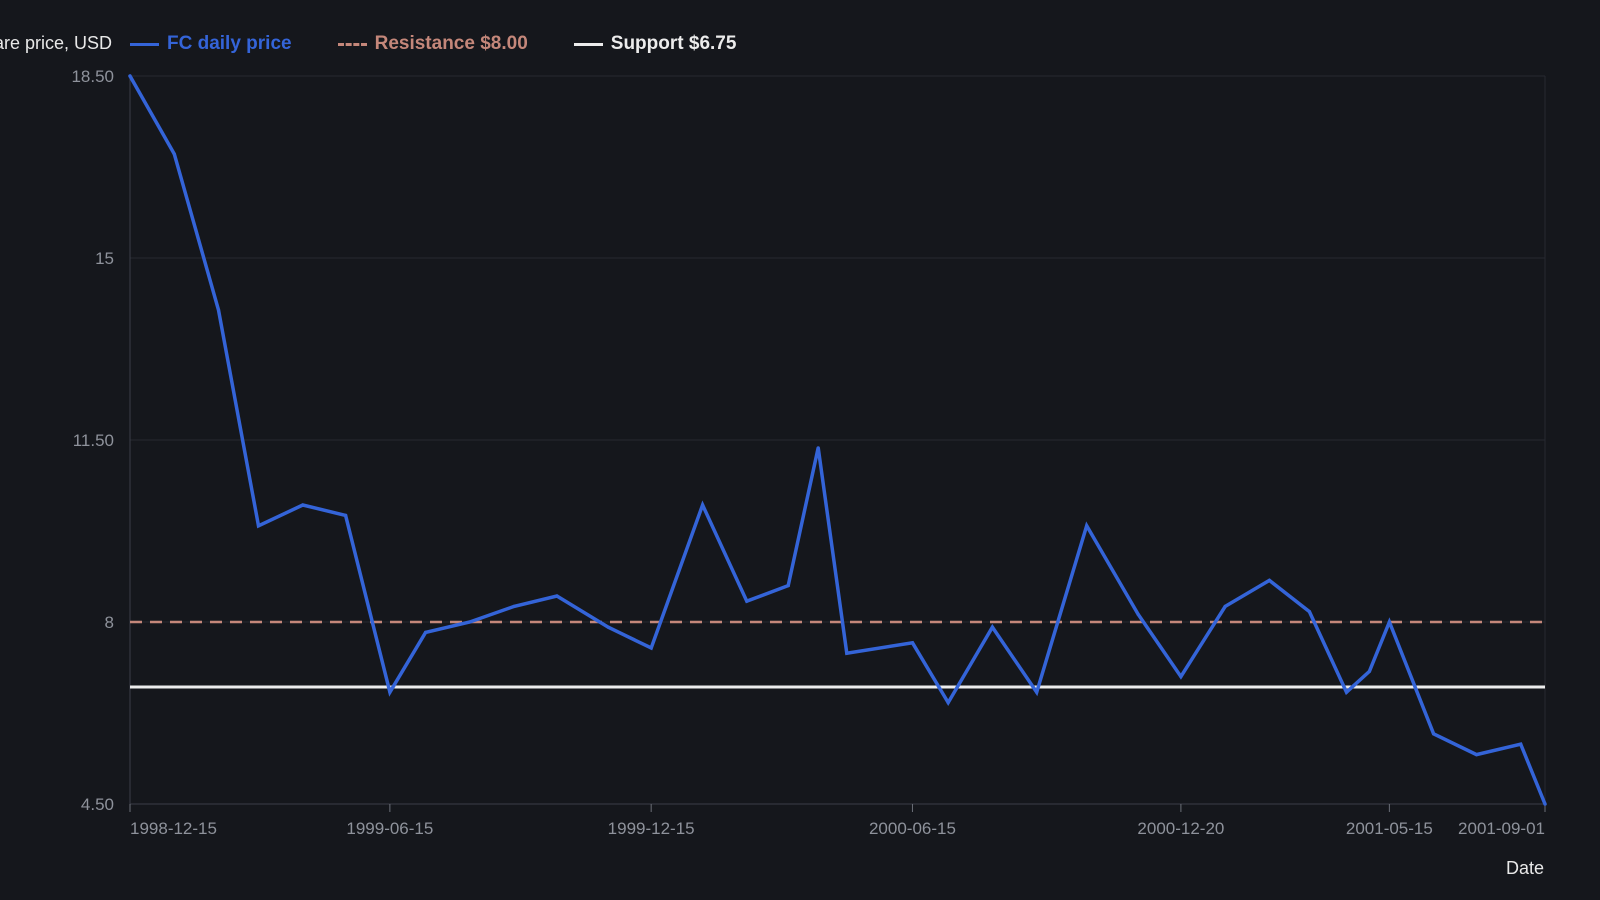  I want to click on x-tick-label: 2001-09-01, so click(1501, 828).